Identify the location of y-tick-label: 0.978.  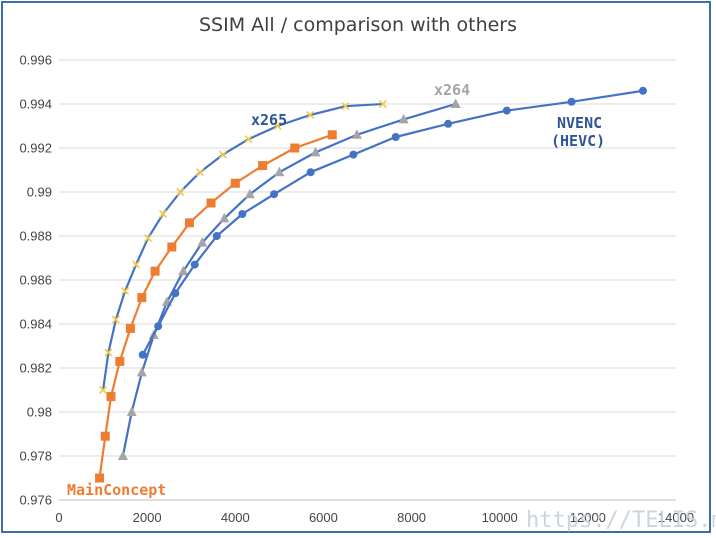
(35, 456).